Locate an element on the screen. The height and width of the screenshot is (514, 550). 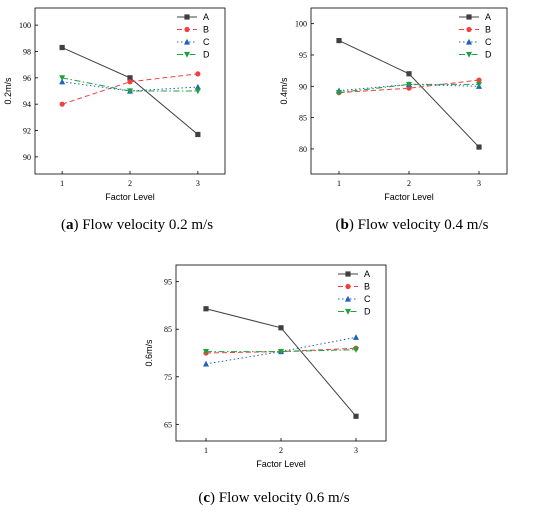
caption-c: (c) Flow velocity 0.6 m/s is located at coordinates (274, 498).